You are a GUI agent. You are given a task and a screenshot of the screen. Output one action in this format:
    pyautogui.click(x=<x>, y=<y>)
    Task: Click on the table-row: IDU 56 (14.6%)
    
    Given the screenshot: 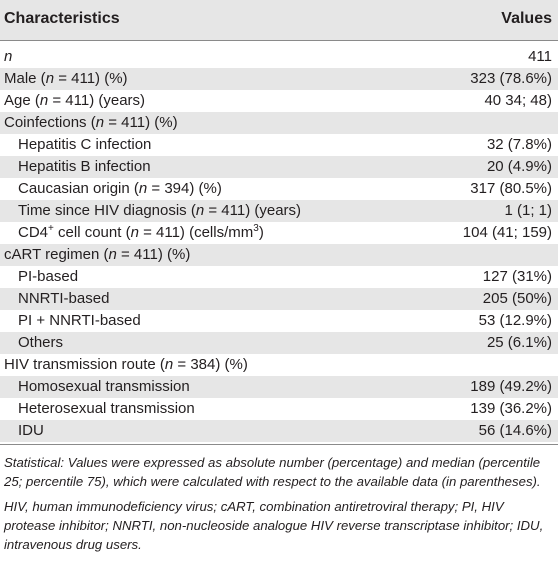 What is the action you would take?
    pyautogui.click(x=279, y=431)
    